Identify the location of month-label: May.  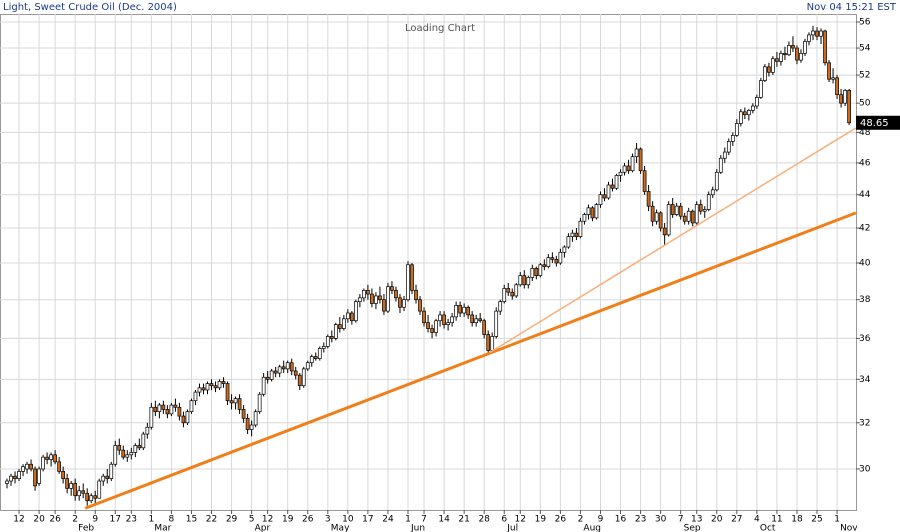
(340, 528).